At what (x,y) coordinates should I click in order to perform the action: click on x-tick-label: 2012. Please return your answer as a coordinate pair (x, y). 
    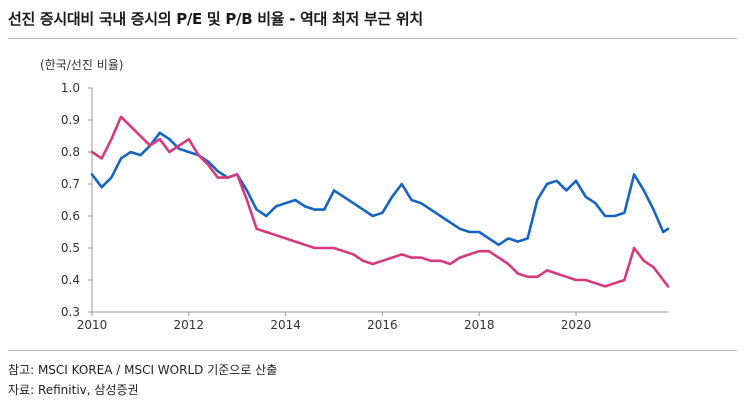
    Looking at the image, I should click on (189, 325).